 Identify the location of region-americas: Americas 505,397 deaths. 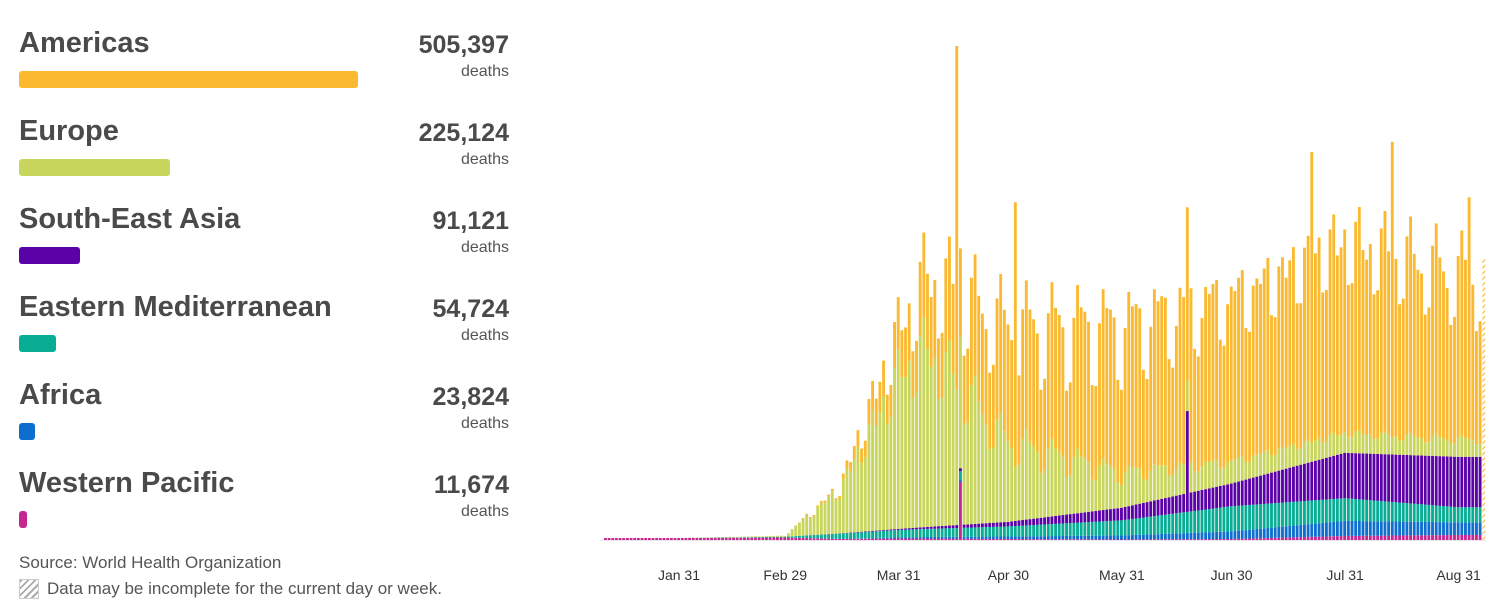
(264, 67).